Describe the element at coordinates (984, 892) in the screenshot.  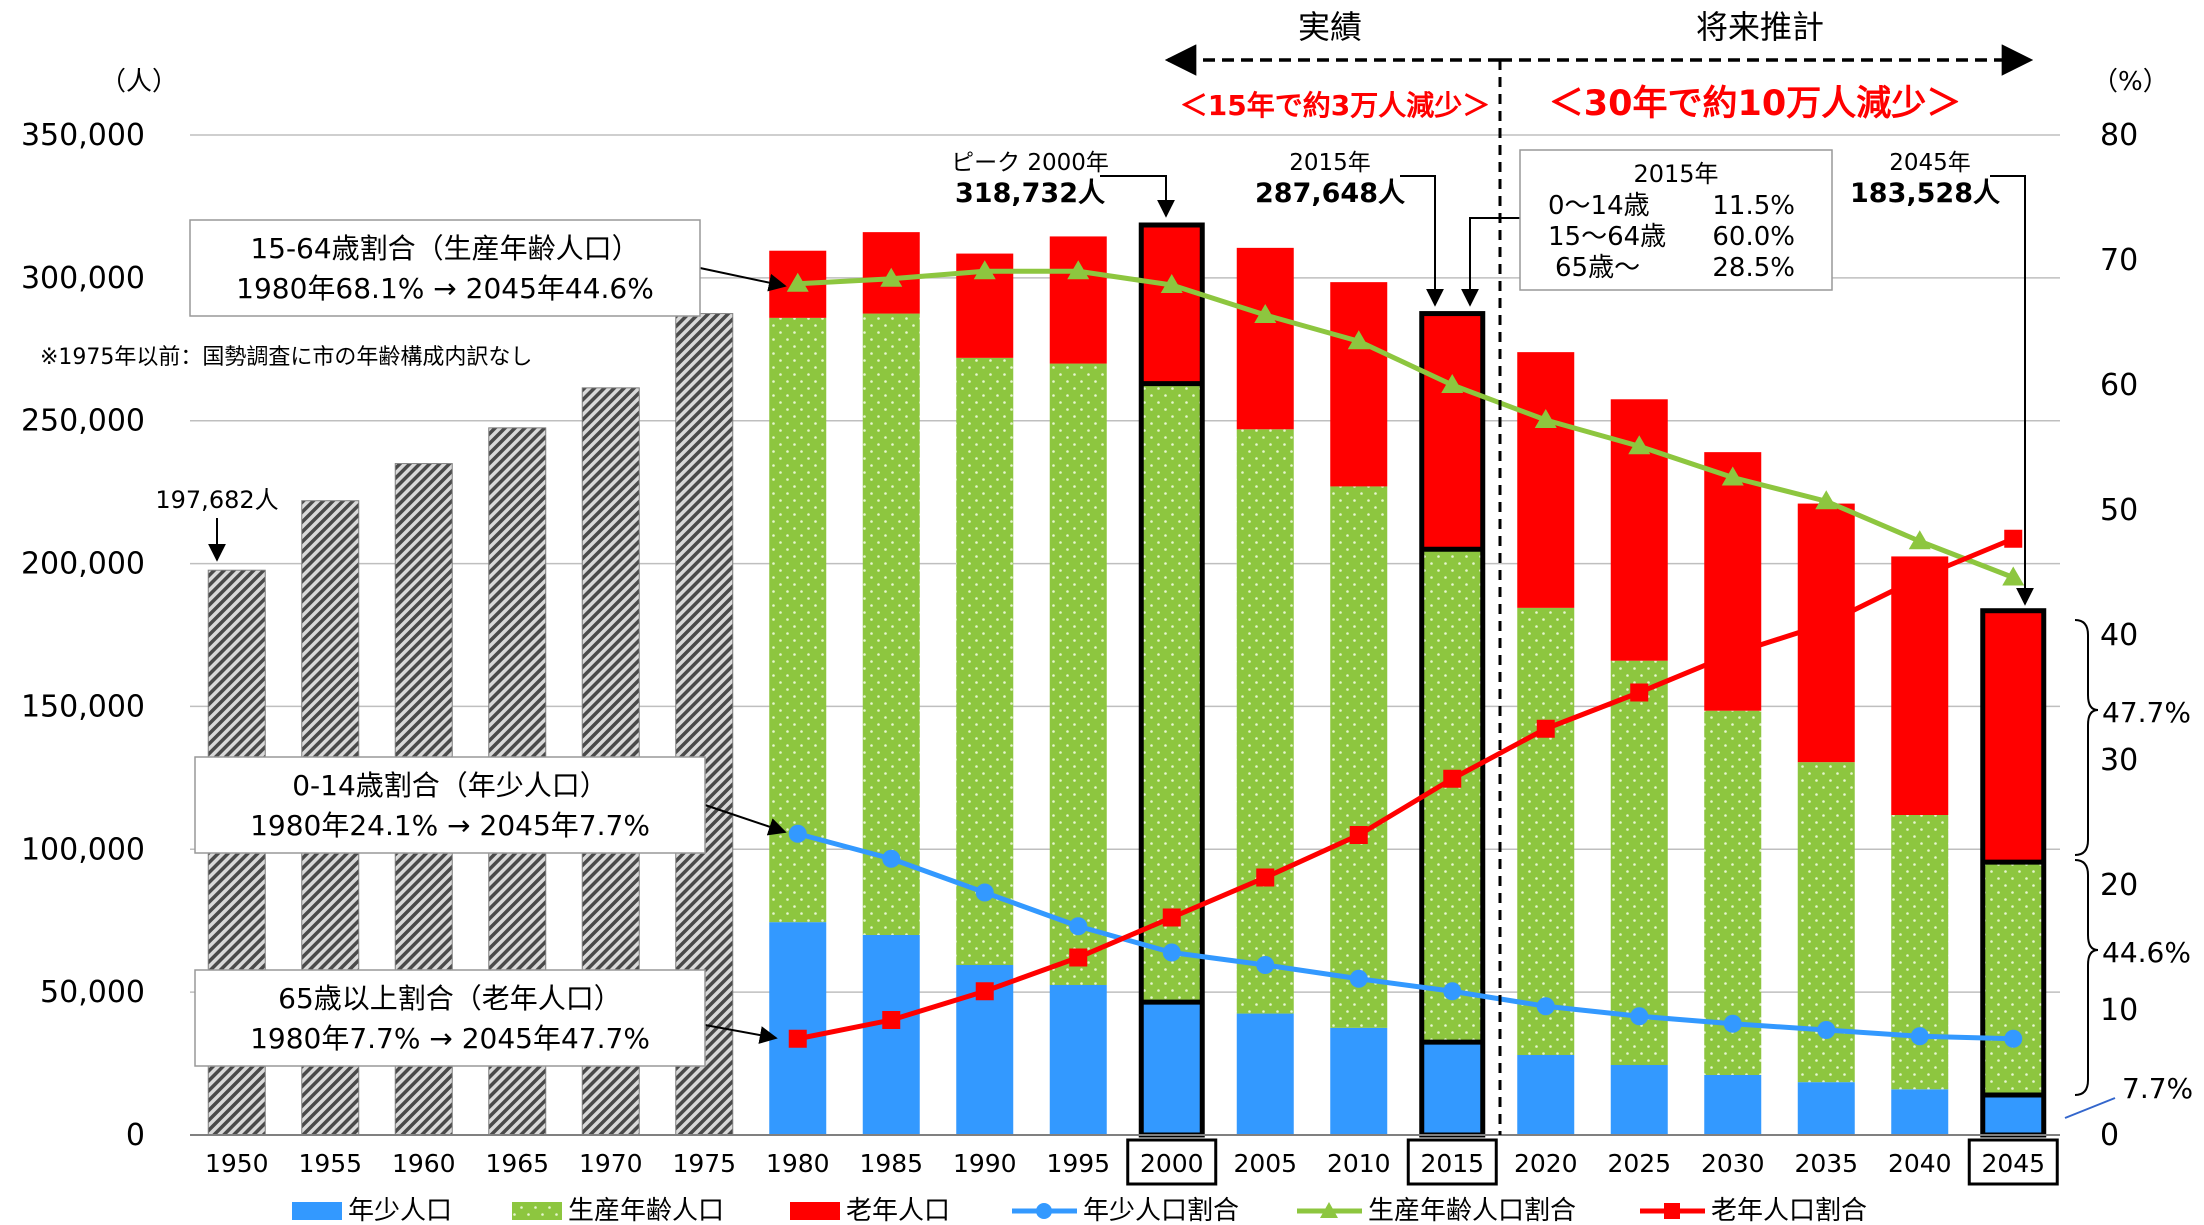
I see `point-young-ratio-1990` at that location.